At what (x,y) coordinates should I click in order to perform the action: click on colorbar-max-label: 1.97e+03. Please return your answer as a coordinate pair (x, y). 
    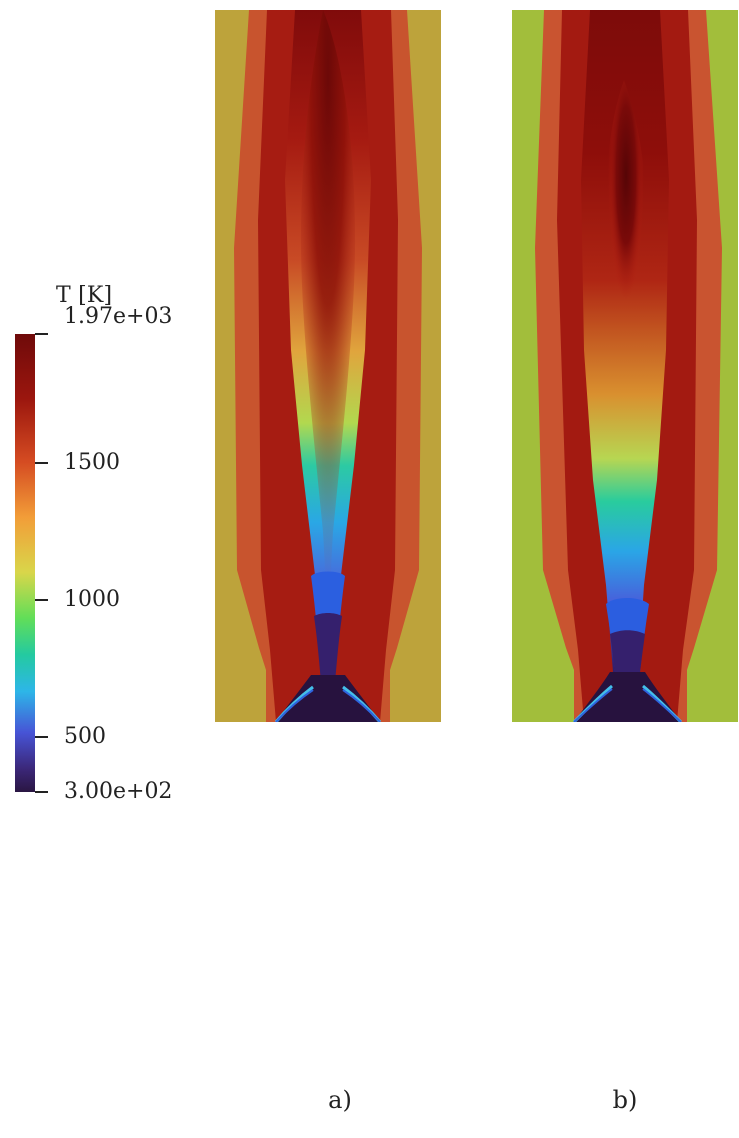
    Looking at the image, I should click on (118, 316).